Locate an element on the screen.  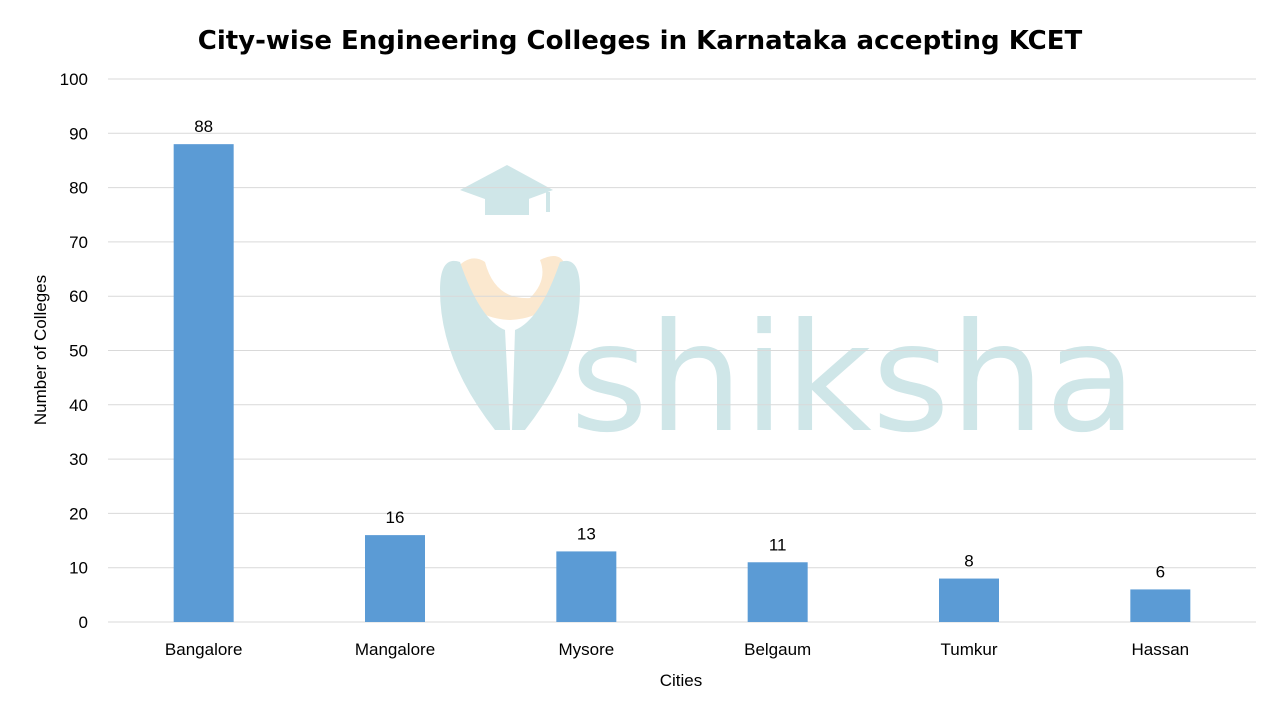
bar-belgaum is located at coordinates (777, 592).